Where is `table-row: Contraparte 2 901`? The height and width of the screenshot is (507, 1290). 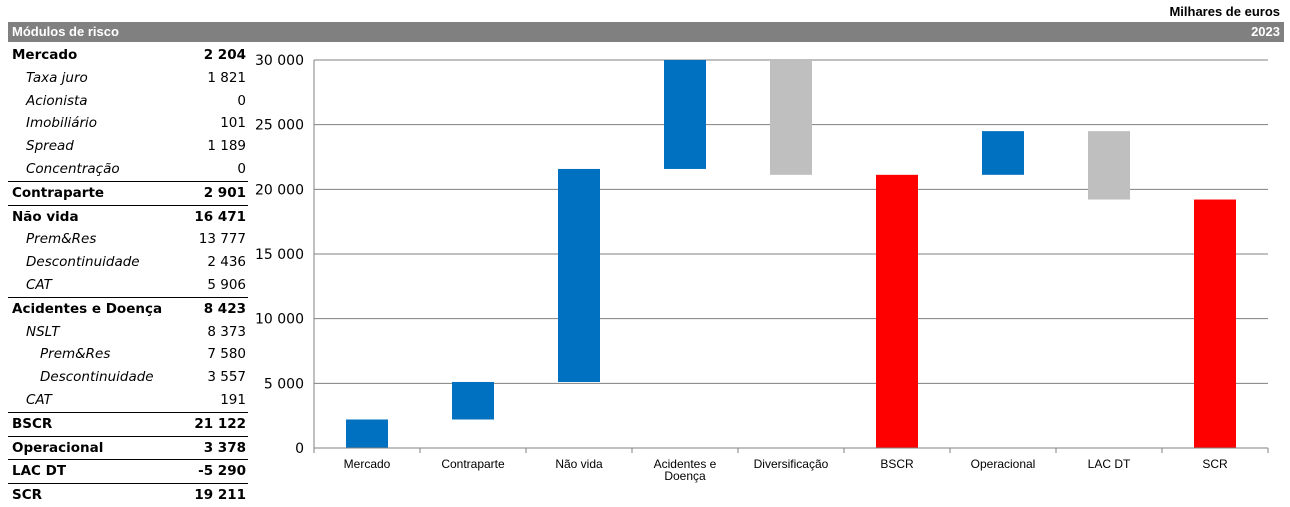
table-row: Contraparte 2 901 is located at coordinates (128, 194).